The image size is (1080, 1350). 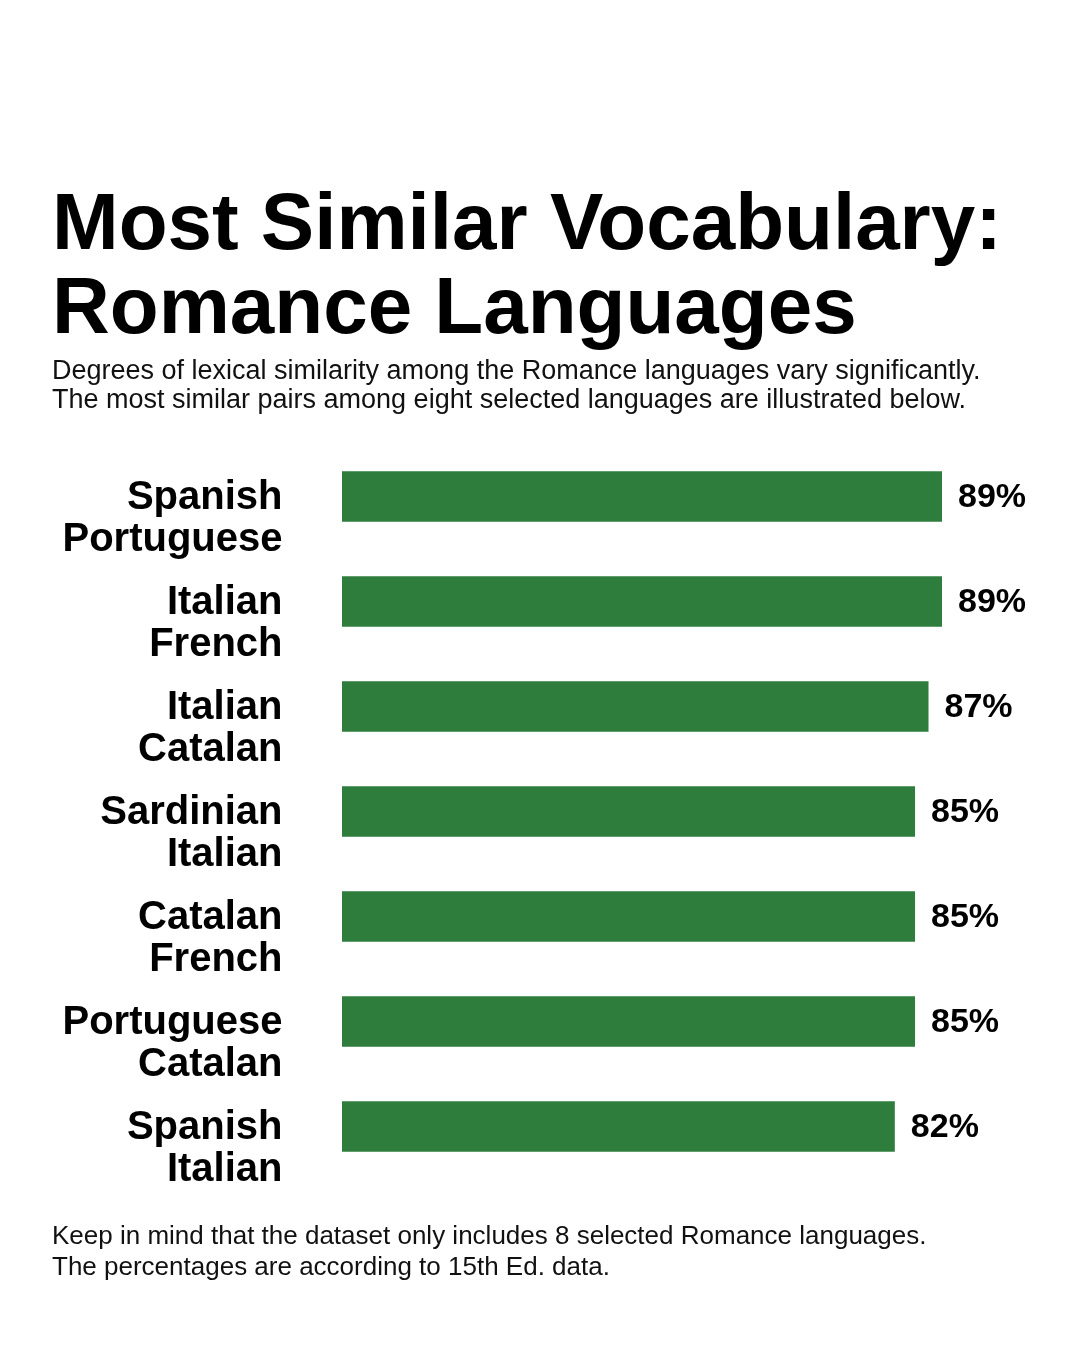 What do you see at coordinates (172, 1040) in the screenshot?
I see `y-tick-label: Portuguese Catalan` at bounding box center [172, 1040].